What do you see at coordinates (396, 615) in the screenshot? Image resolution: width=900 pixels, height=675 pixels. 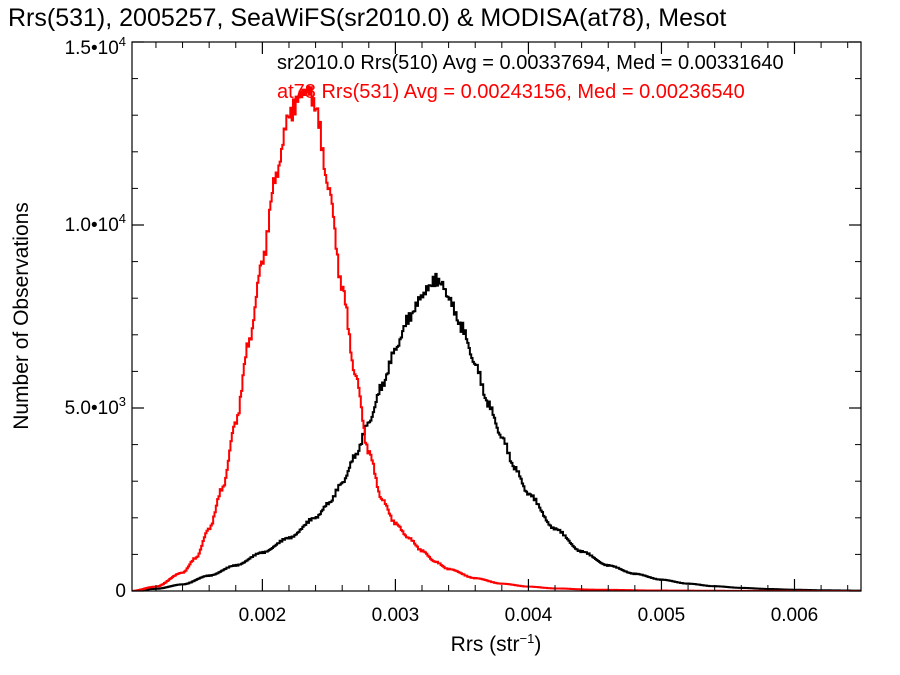 I see `x-tick-label: 0.003` at bounding box center [396, 615].